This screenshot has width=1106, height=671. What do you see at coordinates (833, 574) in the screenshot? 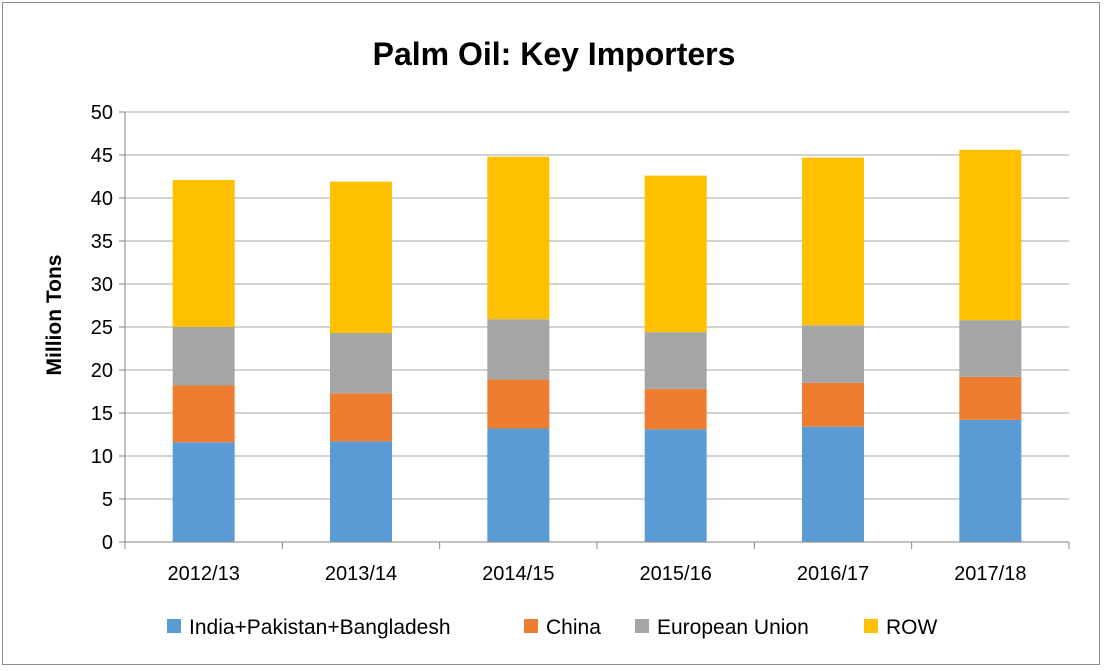
I see `x-tick-label: 2016/17` at bounding box center [833, 574].